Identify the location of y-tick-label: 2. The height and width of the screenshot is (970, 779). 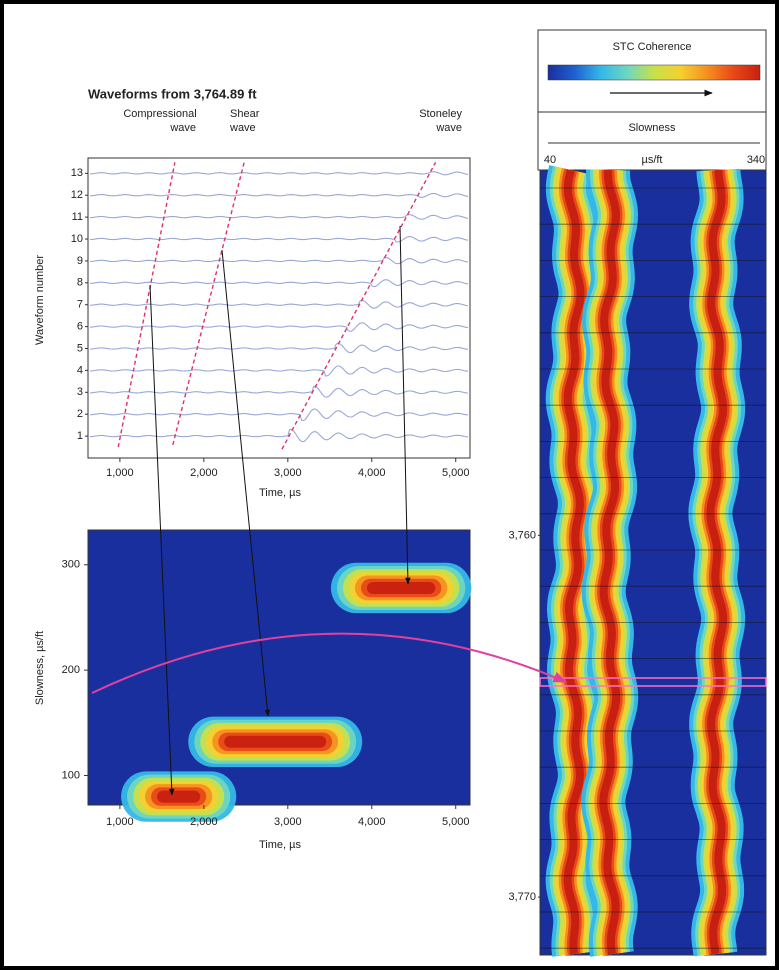
(80, 414).